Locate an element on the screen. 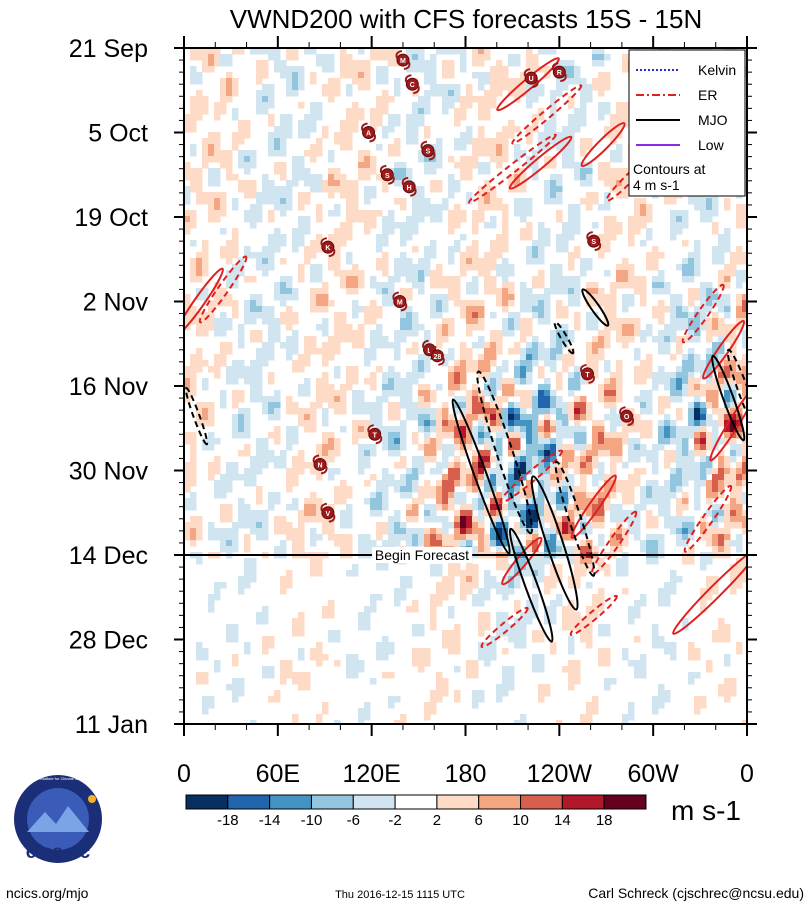 The height and width of the screenshot is (907, 809). cyclone-label: T is located at coordinates (375, 435).